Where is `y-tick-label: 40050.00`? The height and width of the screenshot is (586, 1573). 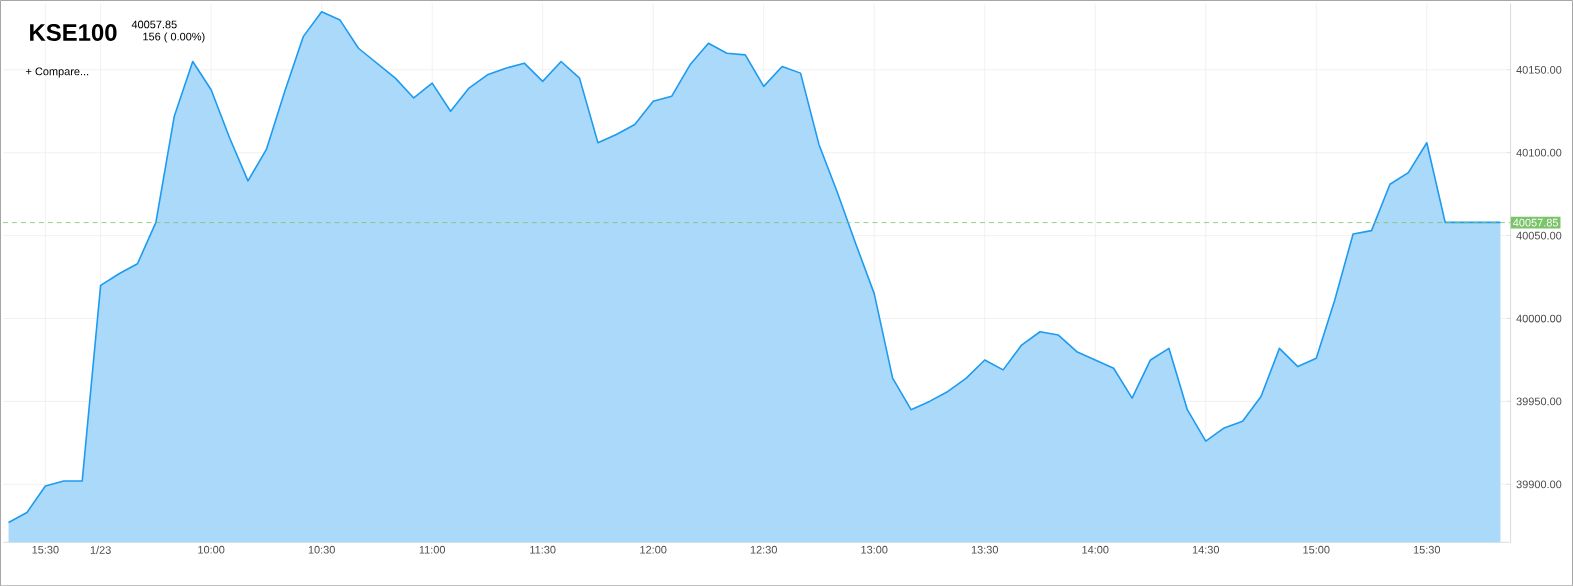
y-tick-label: 40050.00 is located at coordinates (1539, 235).